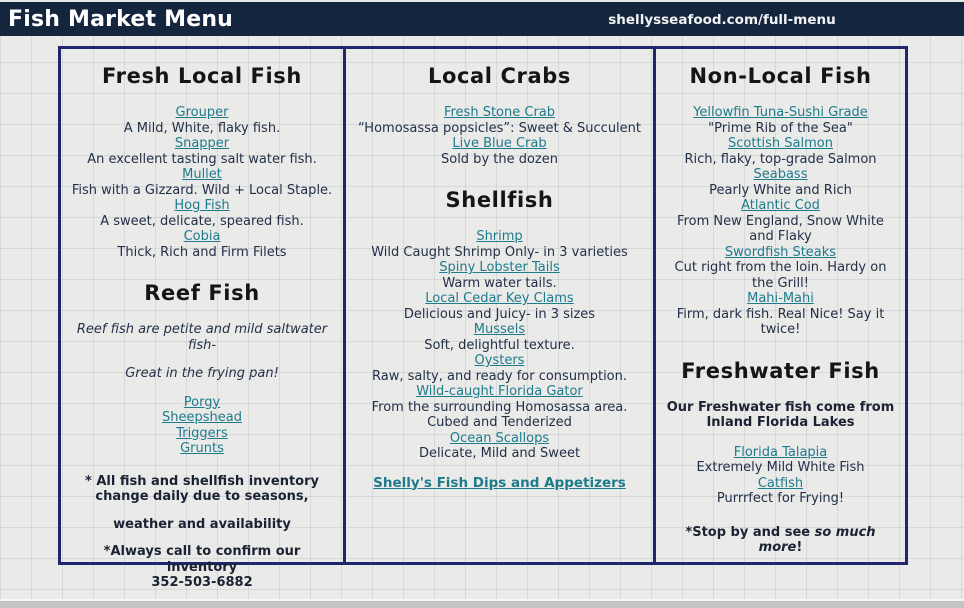  I want to click on desc-spiny-lobster-tails: Warm water tails., so click(499, 283).